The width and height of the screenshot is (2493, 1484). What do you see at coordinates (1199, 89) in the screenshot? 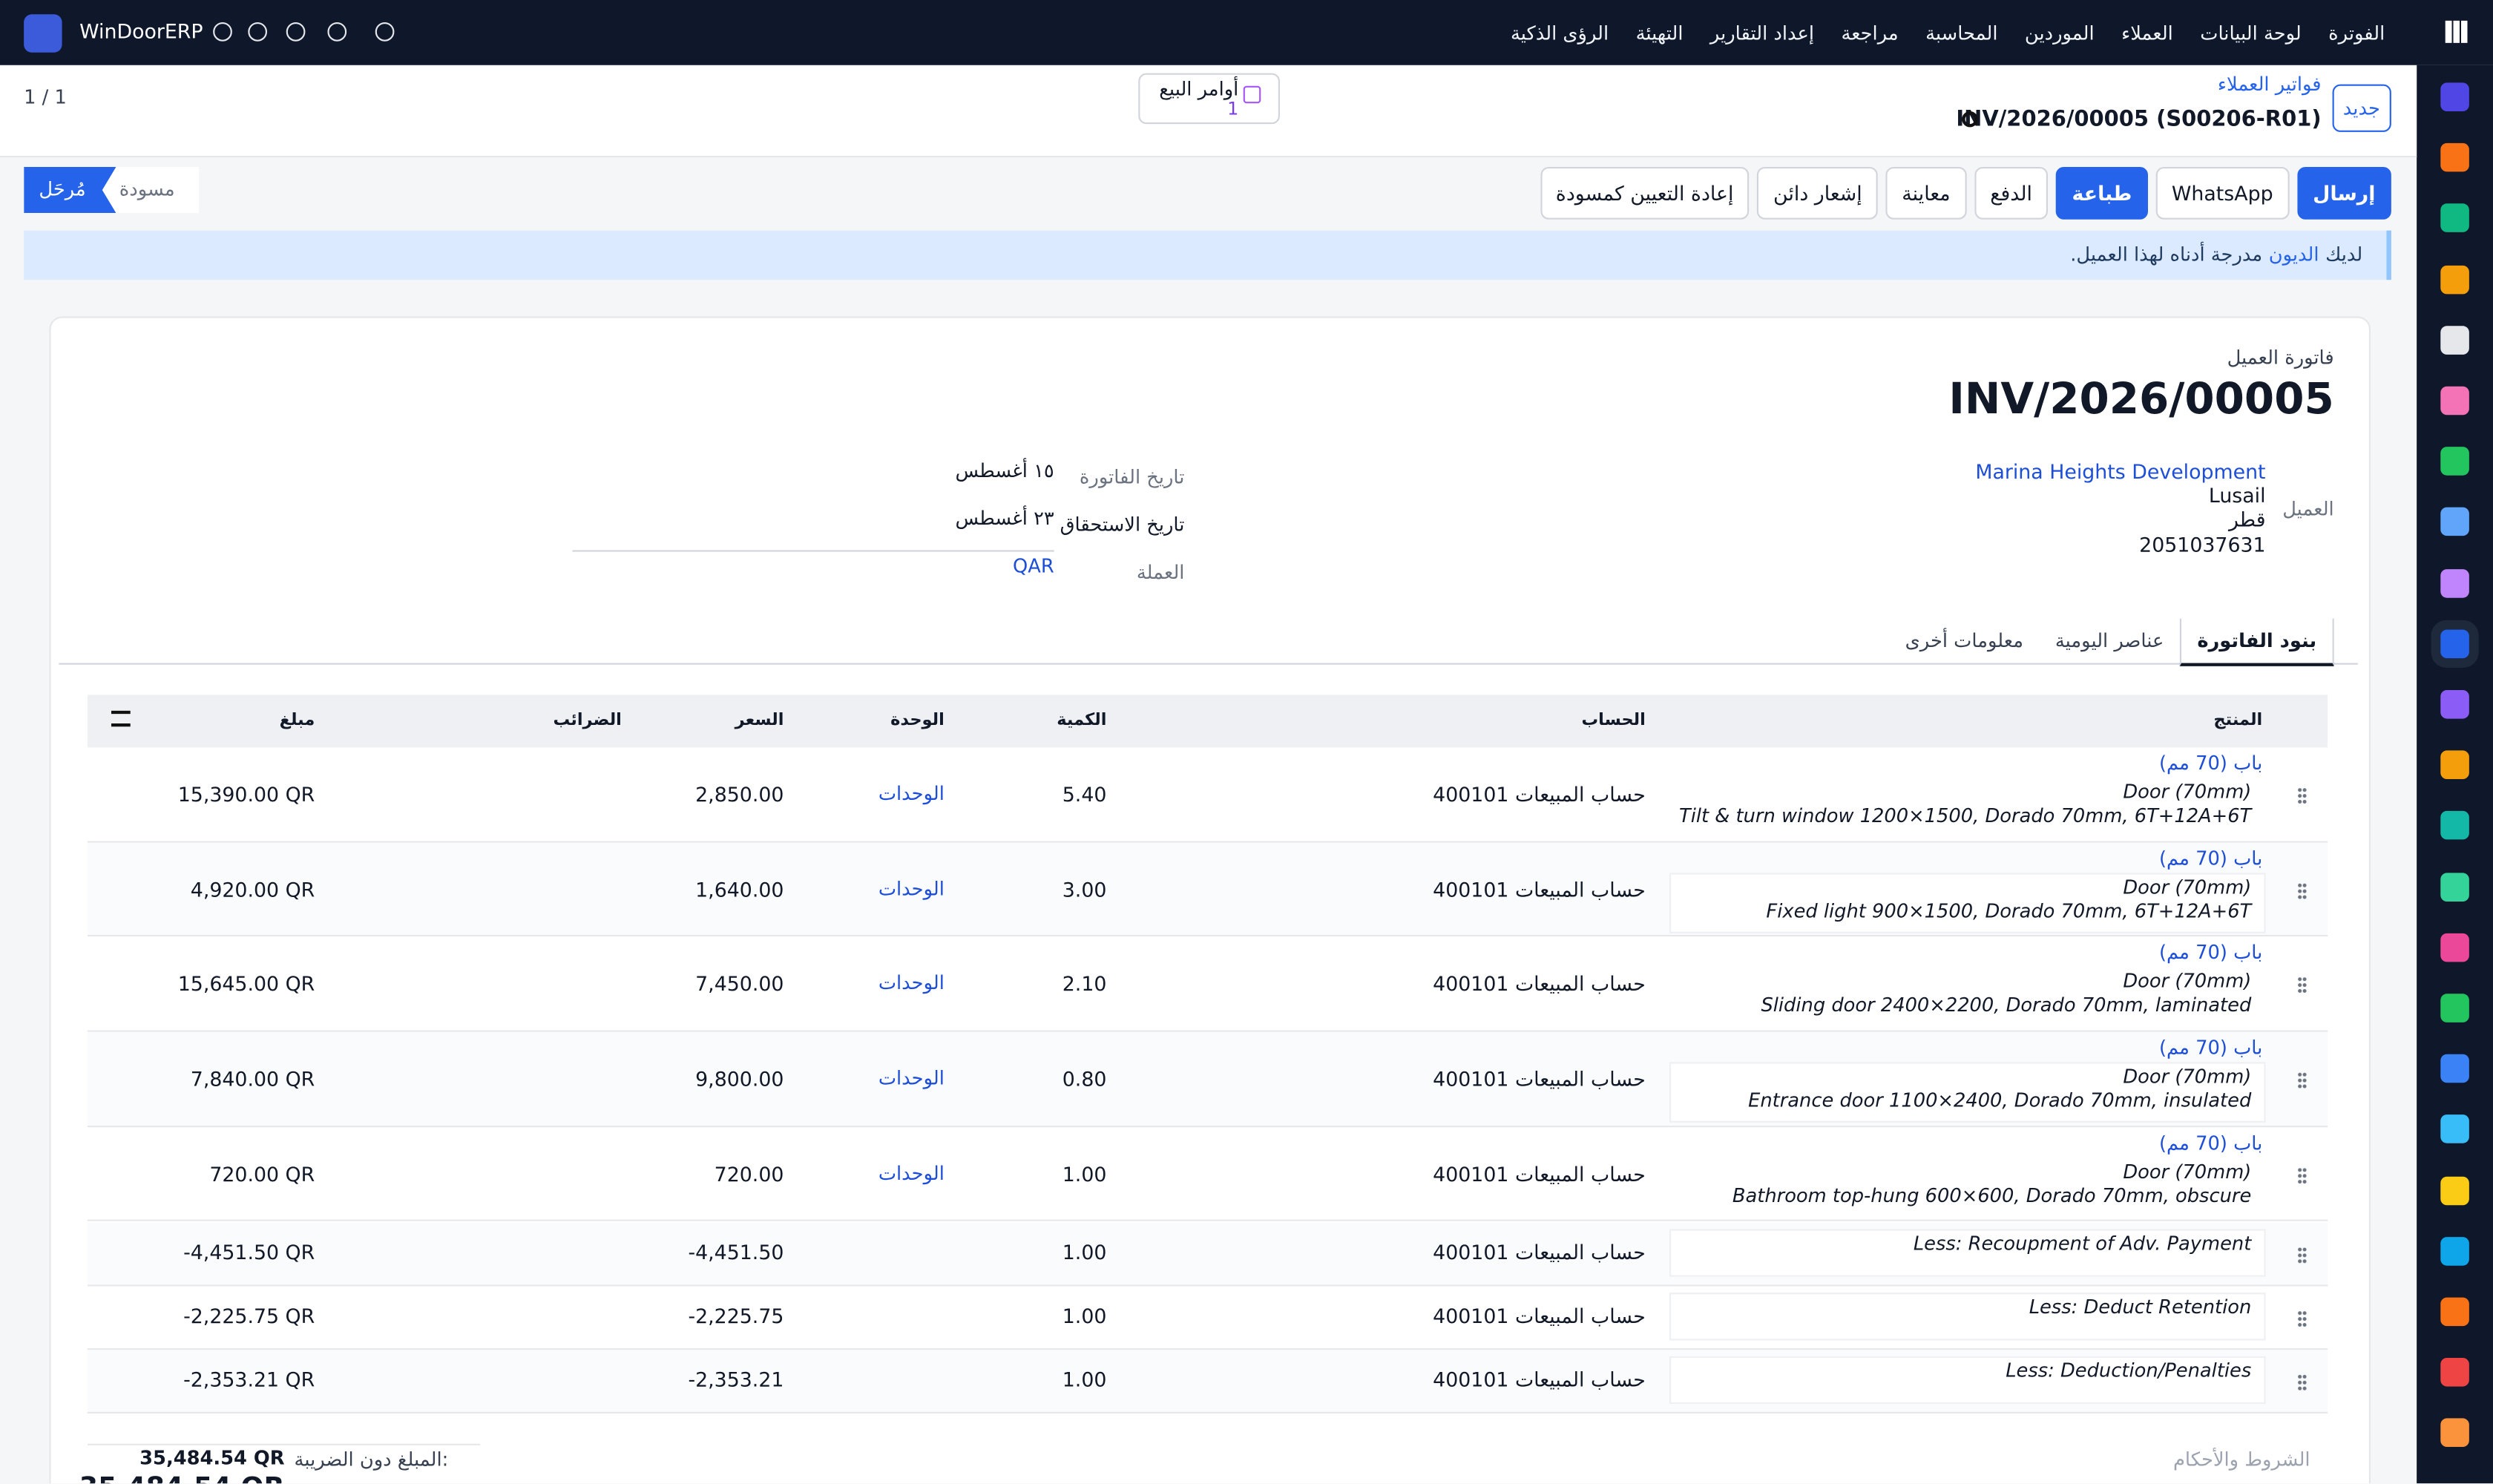
I see `smart-button-label: أوامر البيع` at bounding box center [1199, 89].